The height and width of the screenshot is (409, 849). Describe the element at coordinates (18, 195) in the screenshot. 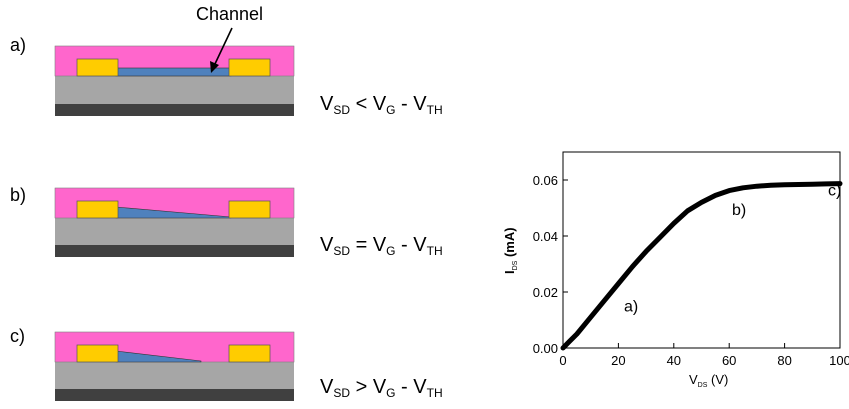

I see `panel-b-label: b)` at that location.